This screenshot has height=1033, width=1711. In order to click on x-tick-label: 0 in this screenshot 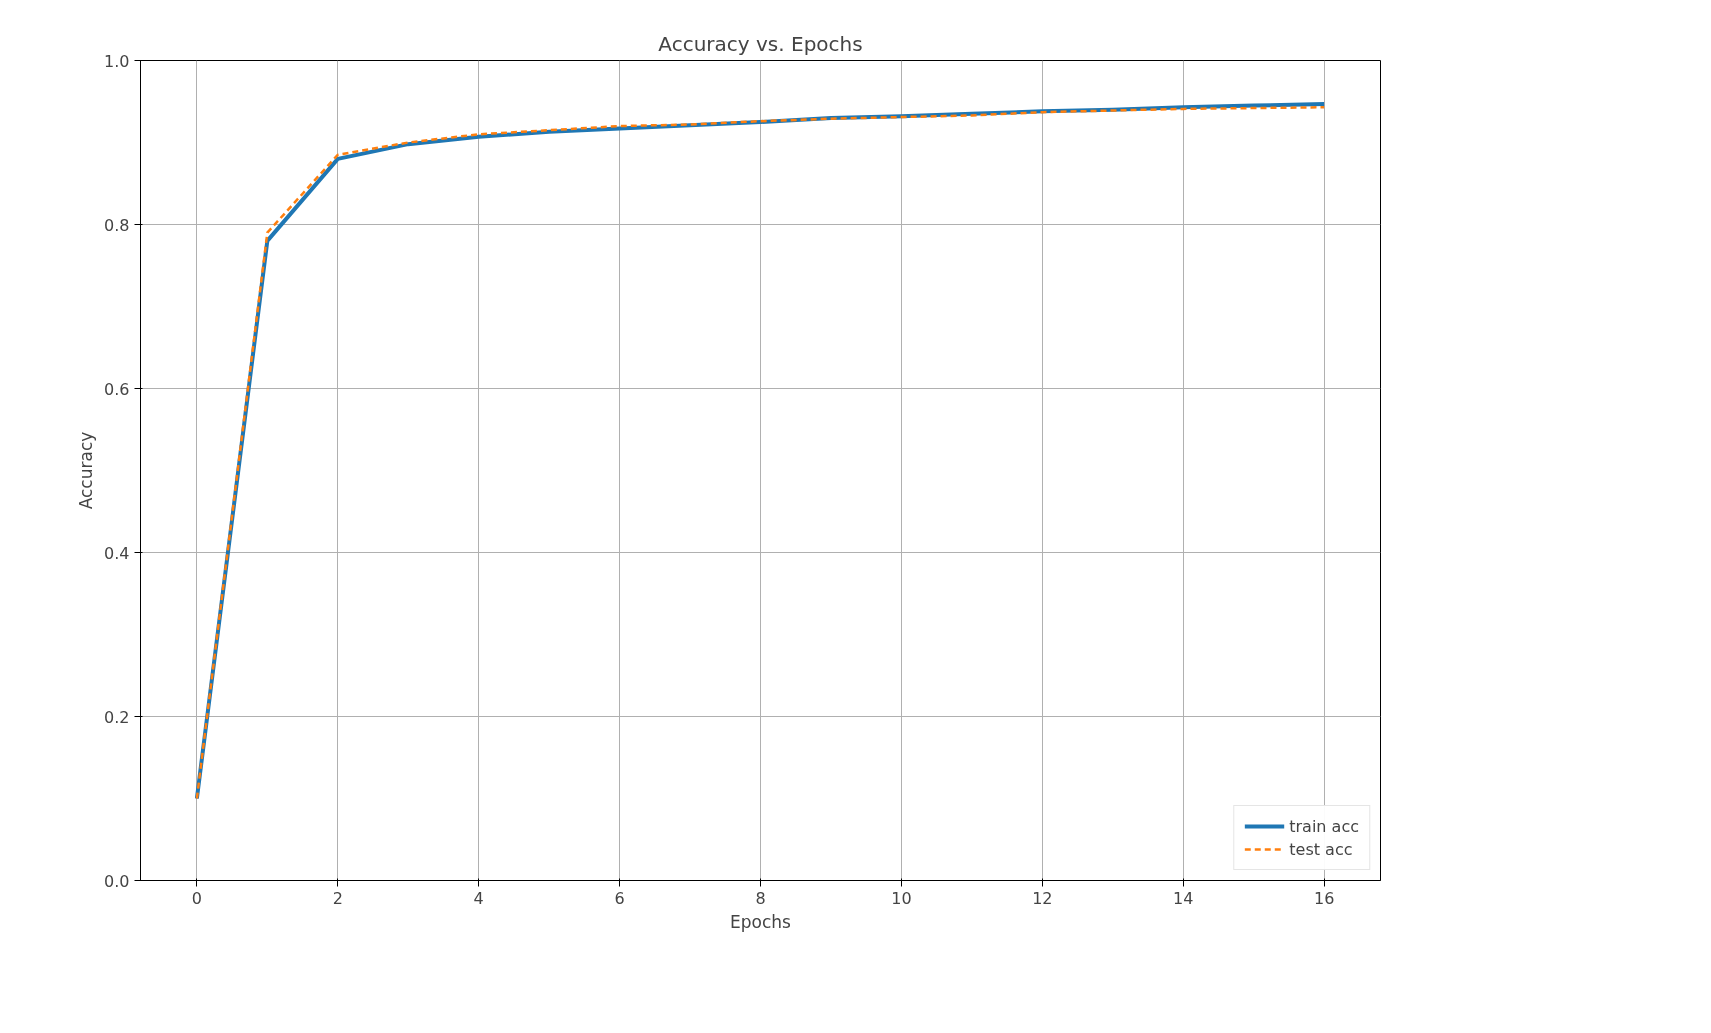, I will do `click(196, 898)`.